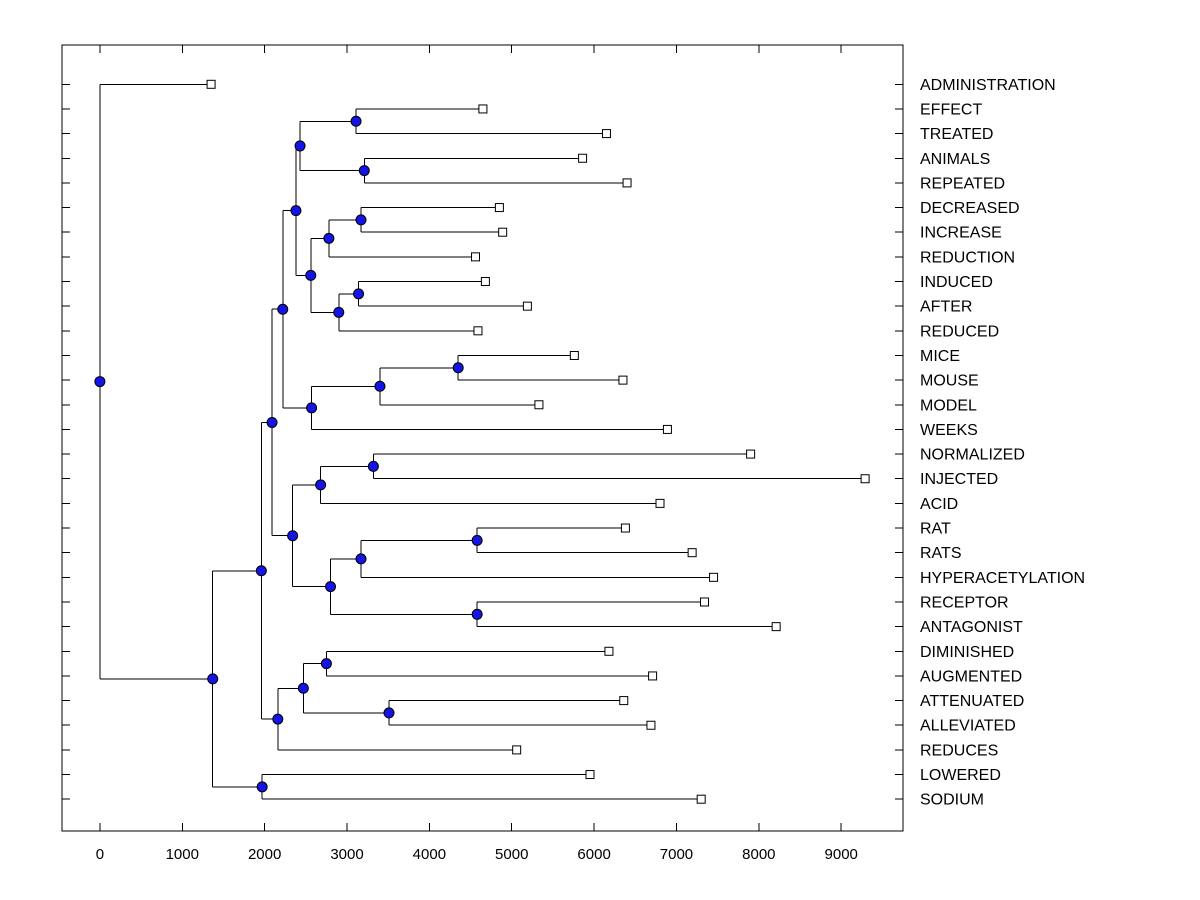  What do you see at coordinates (346, 854) in the screenshot?
I see `x-axis-tick-label: 3000` at bounding box center [346, 854].